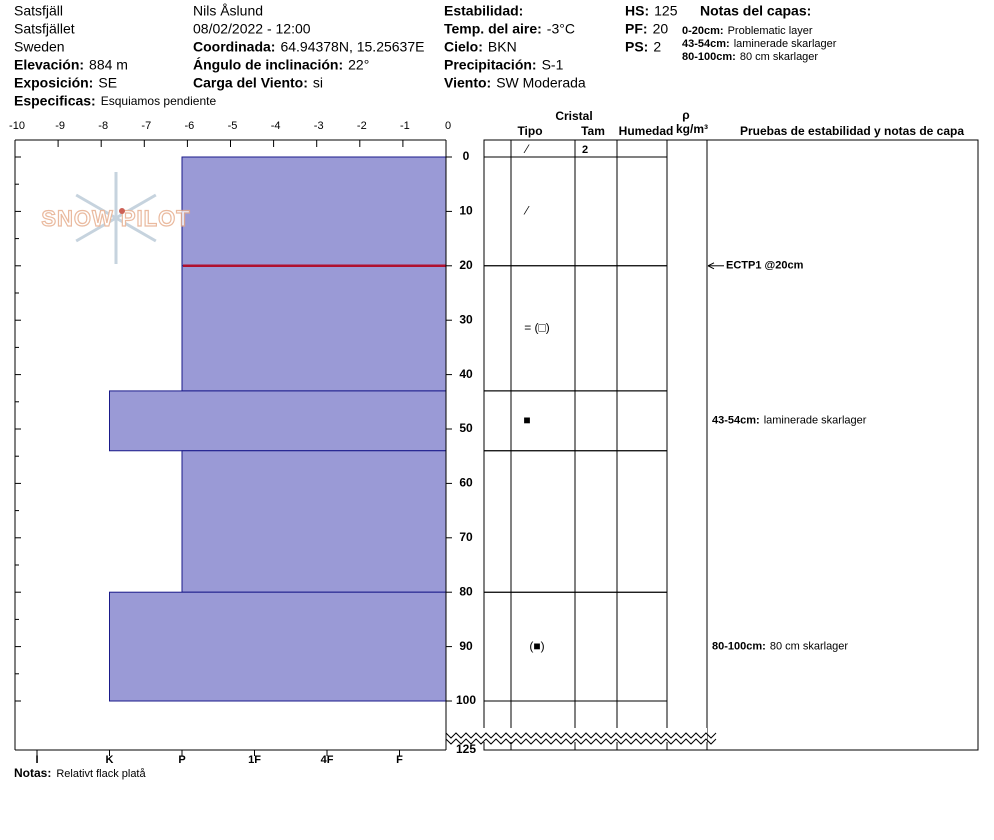  I want to click on depth-label: 10, so click(466, 211).